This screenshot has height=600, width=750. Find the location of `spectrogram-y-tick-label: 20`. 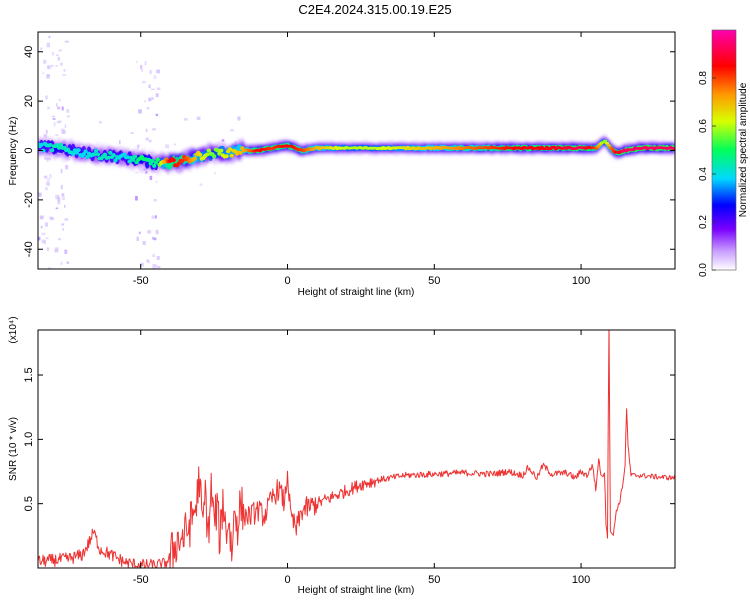

spectrogram-y-tick-label: 20 is located at coordinates (29, 101).